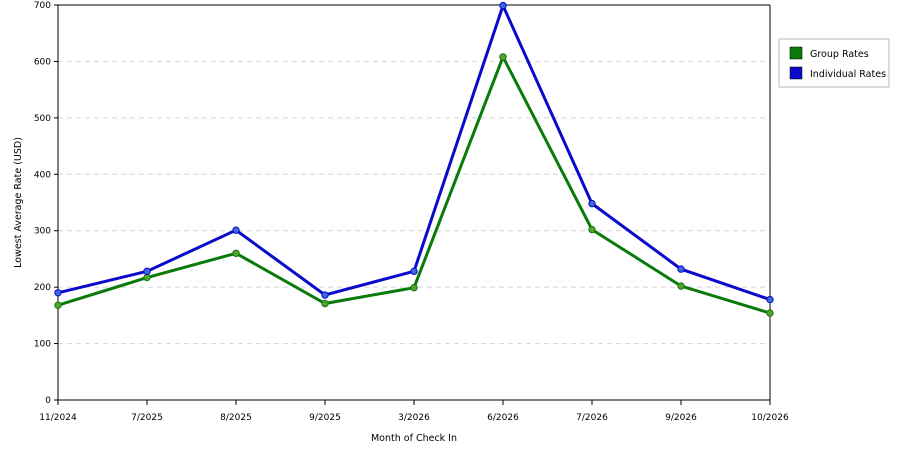 The image size is (900, 454). Describe the element at coordinates (770, 418) in the screenshot. I see `x-tick-label: 10/2026` at that location.